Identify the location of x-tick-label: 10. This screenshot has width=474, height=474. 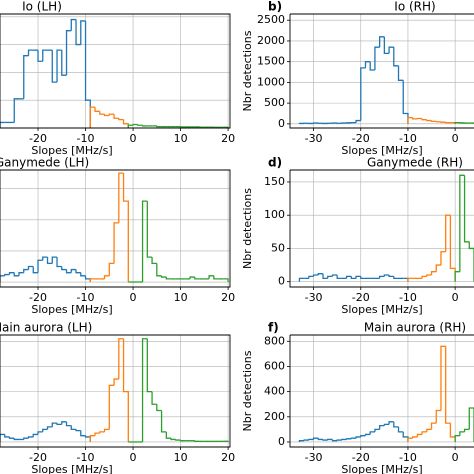
(181, 297).